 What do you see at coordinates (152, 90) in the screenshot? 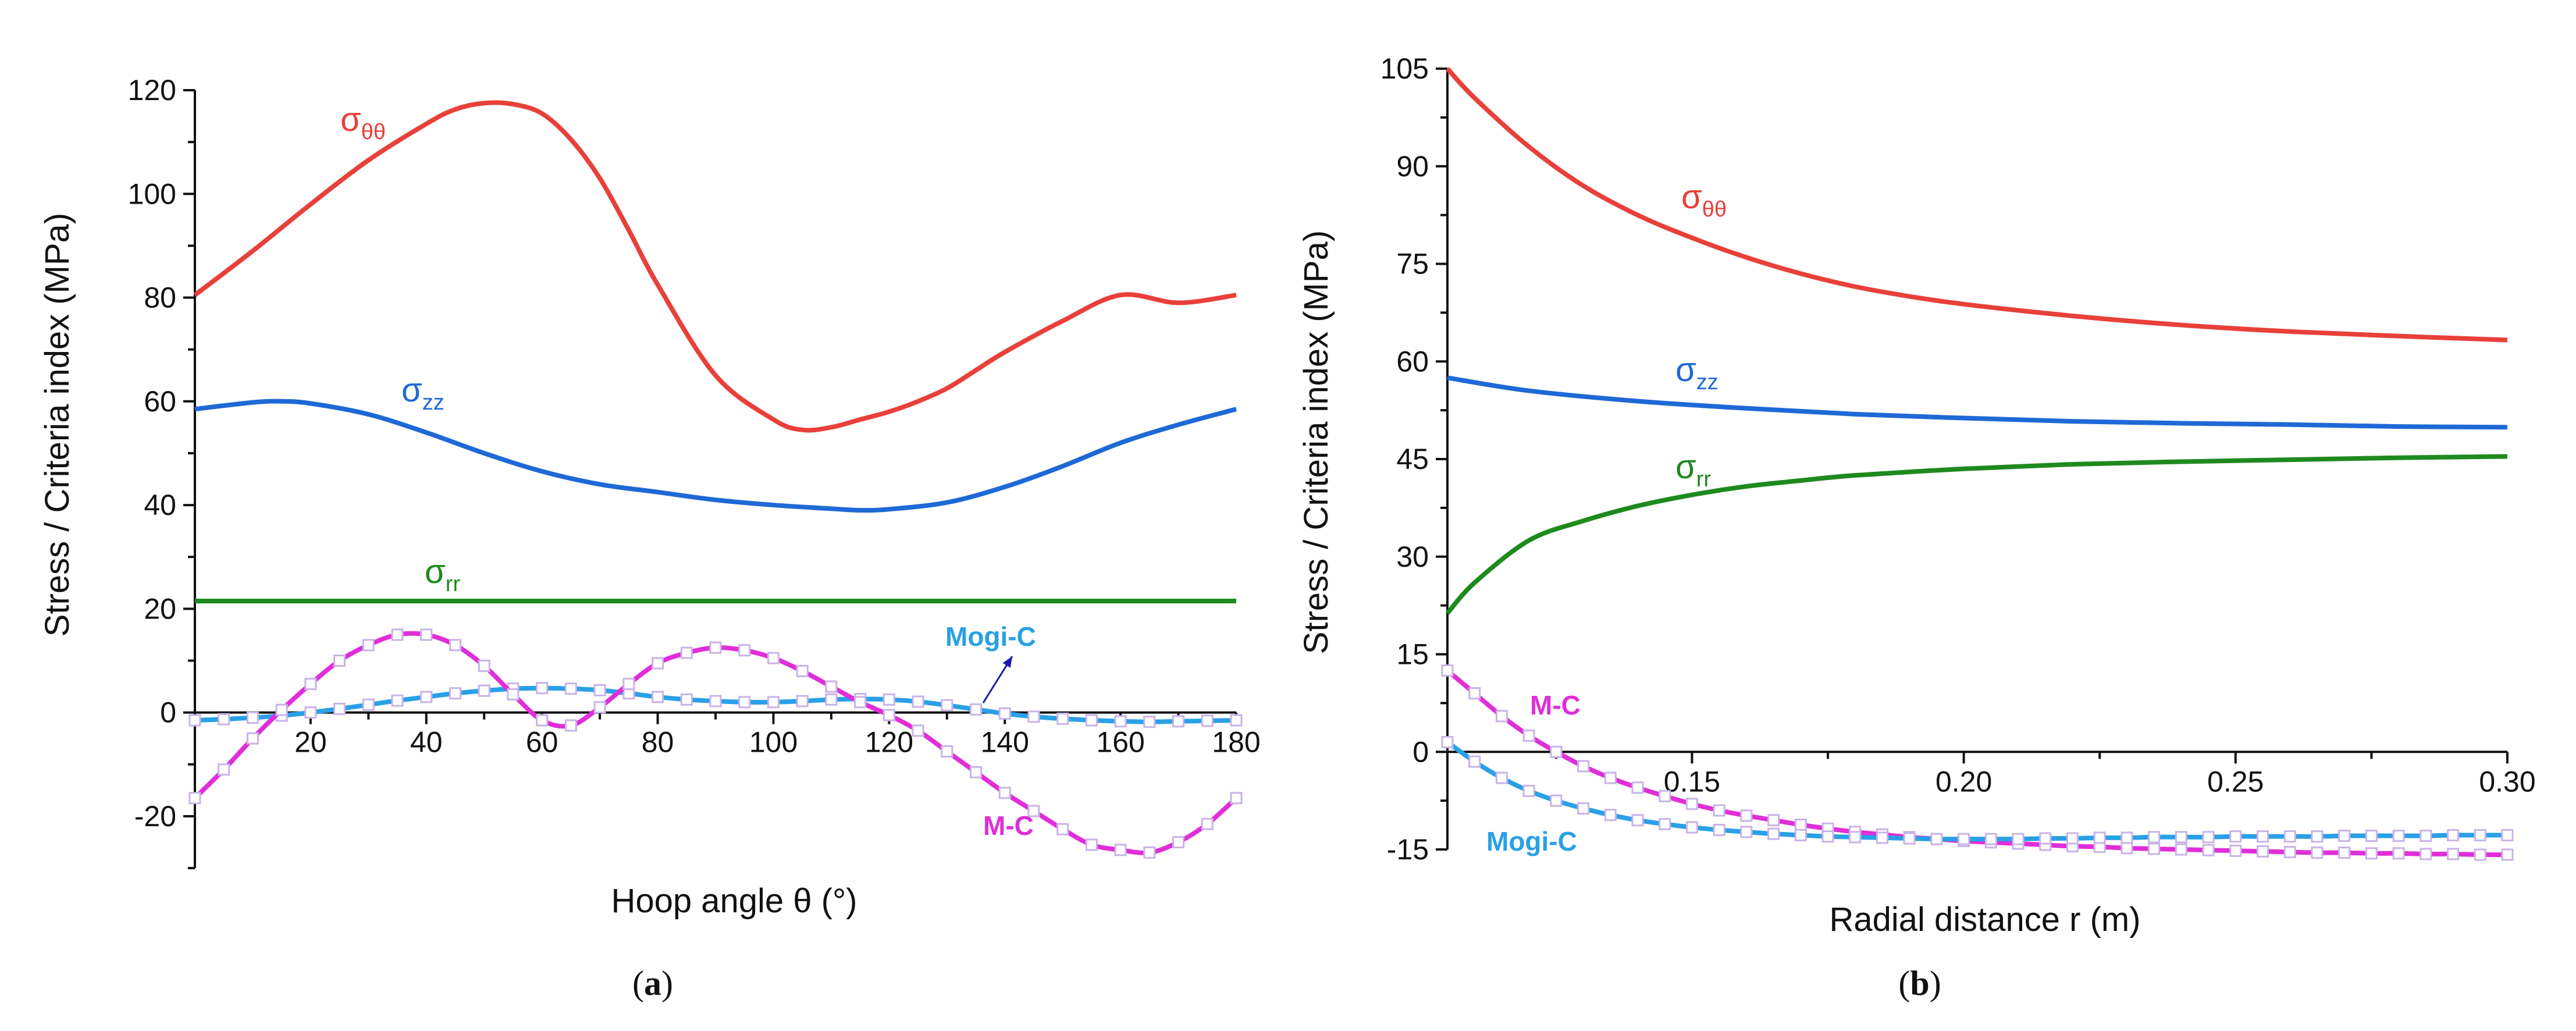
I see `panel-a-y-tick-label: 120` at bounding box center [152, 90].